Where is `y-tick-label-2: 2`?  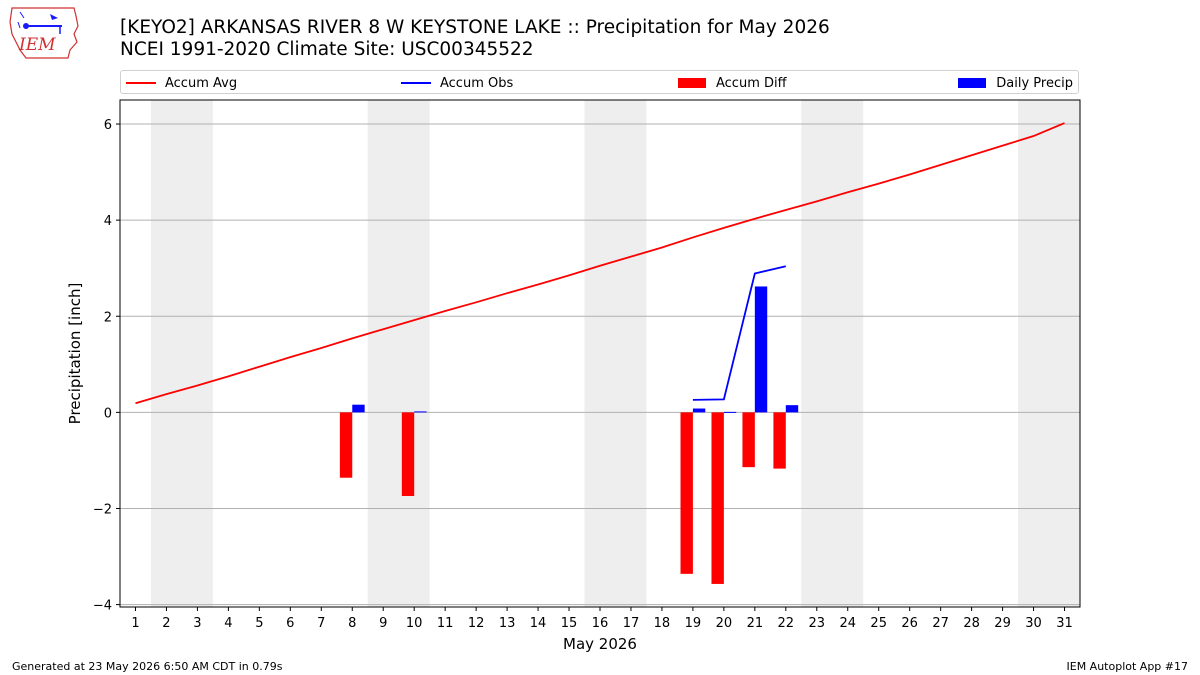 y-tick-label-2: 2 is located at coordinates (108, 317).